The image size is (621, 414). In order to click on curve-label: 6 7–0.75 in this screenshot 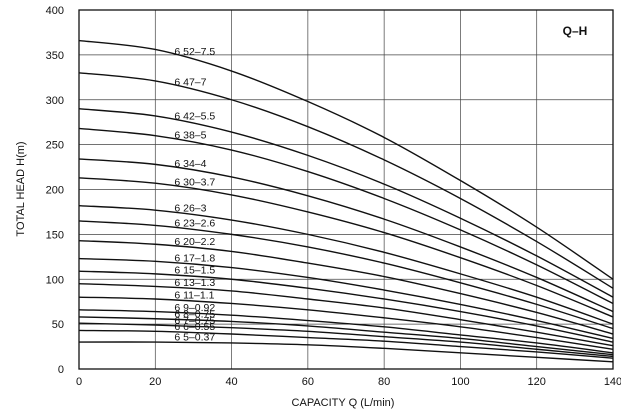, I will do `click(194, 321)`.